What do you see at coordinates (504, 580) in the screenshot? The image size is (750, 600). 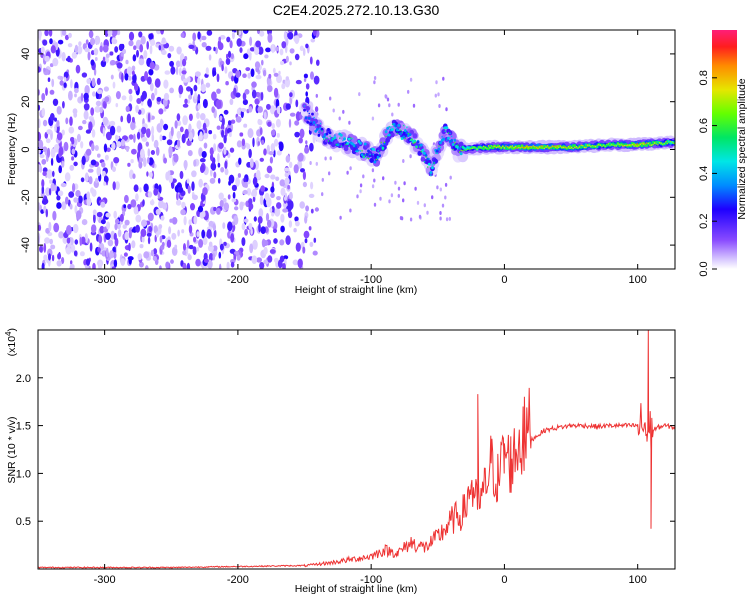 I see `snr-x-tick-label: 0` at bounding box center [504, 580].